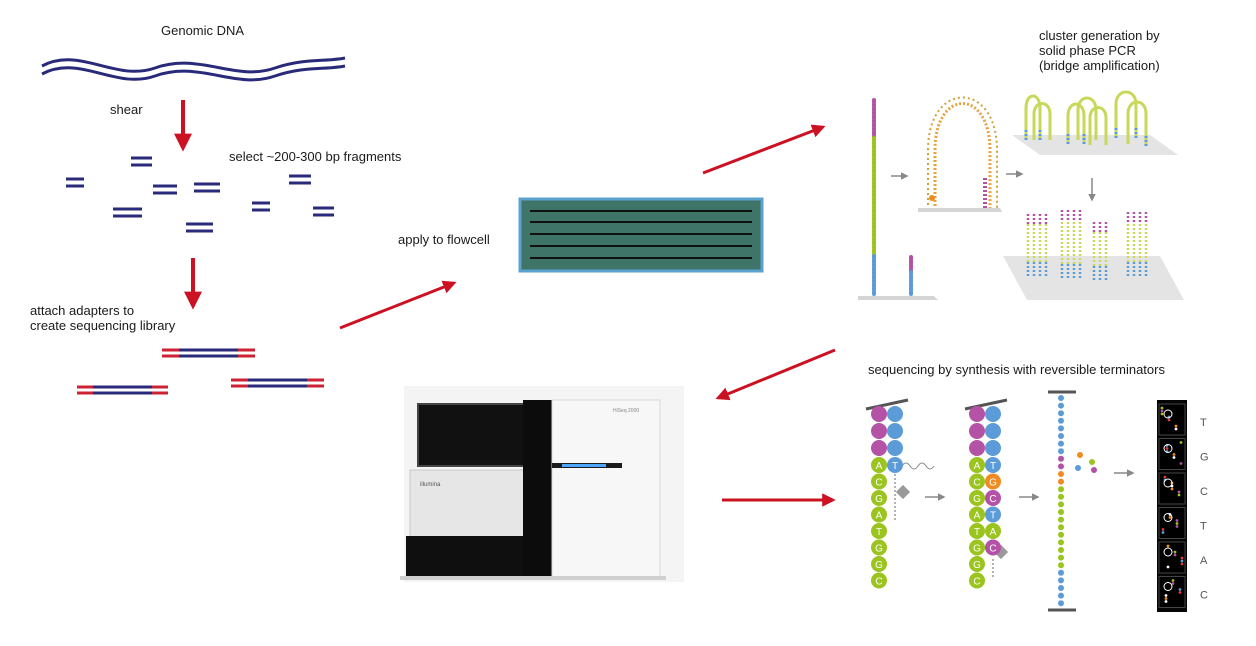 The image size is (1256, 646). I want to click on flowcell-arrow, so click(398, 305).